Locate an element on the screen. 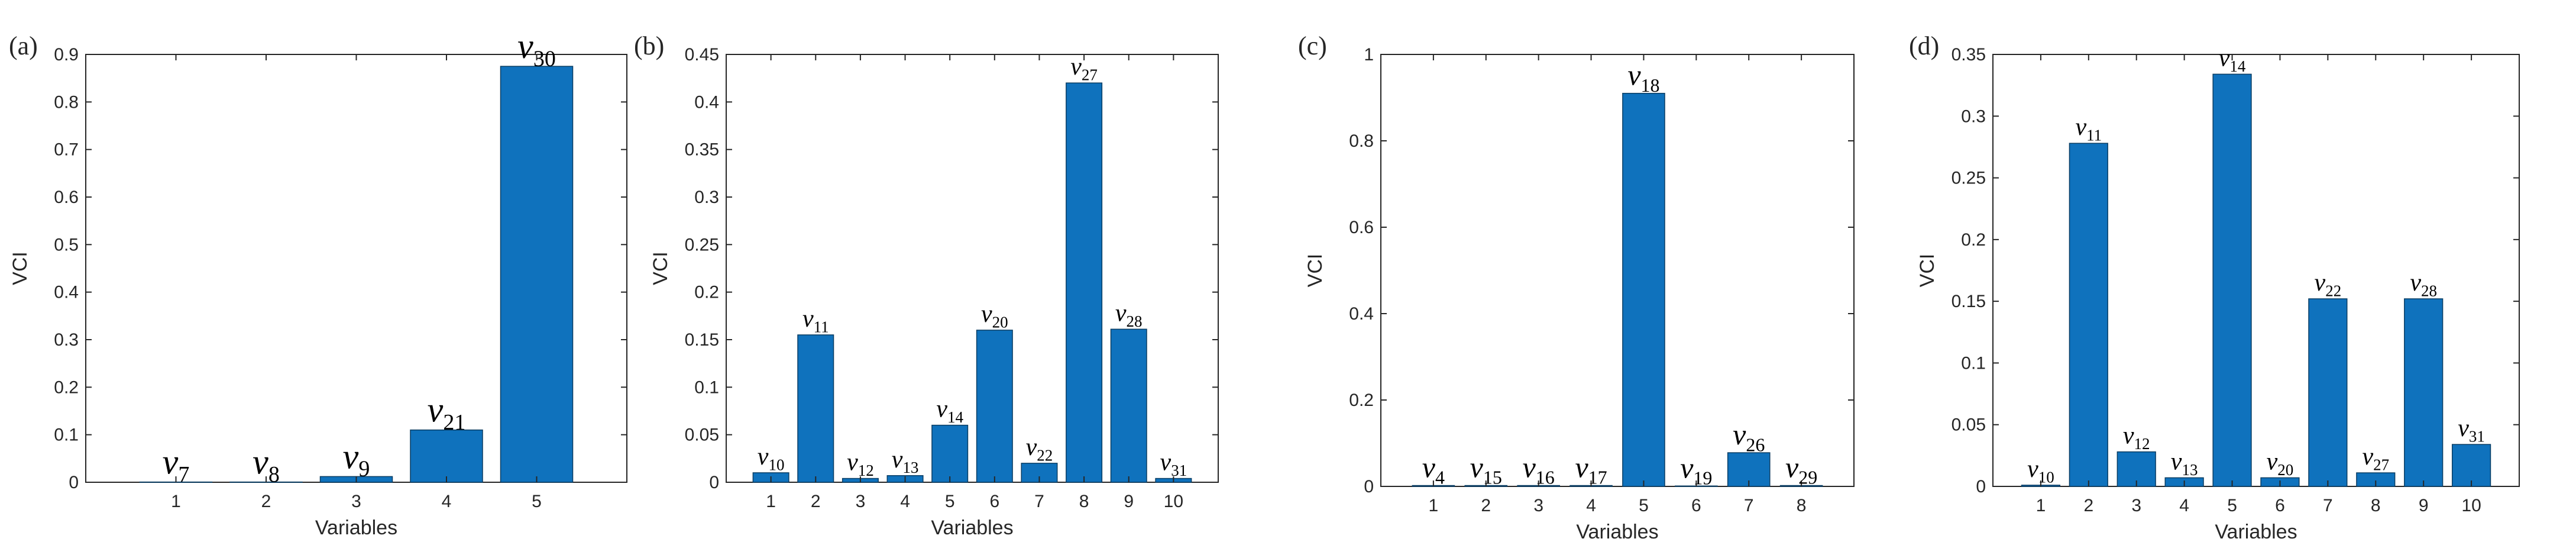 The width and height of the screenshot is (2576, 558). x-tick-label: 7 is located at coordinates (1039, 501).